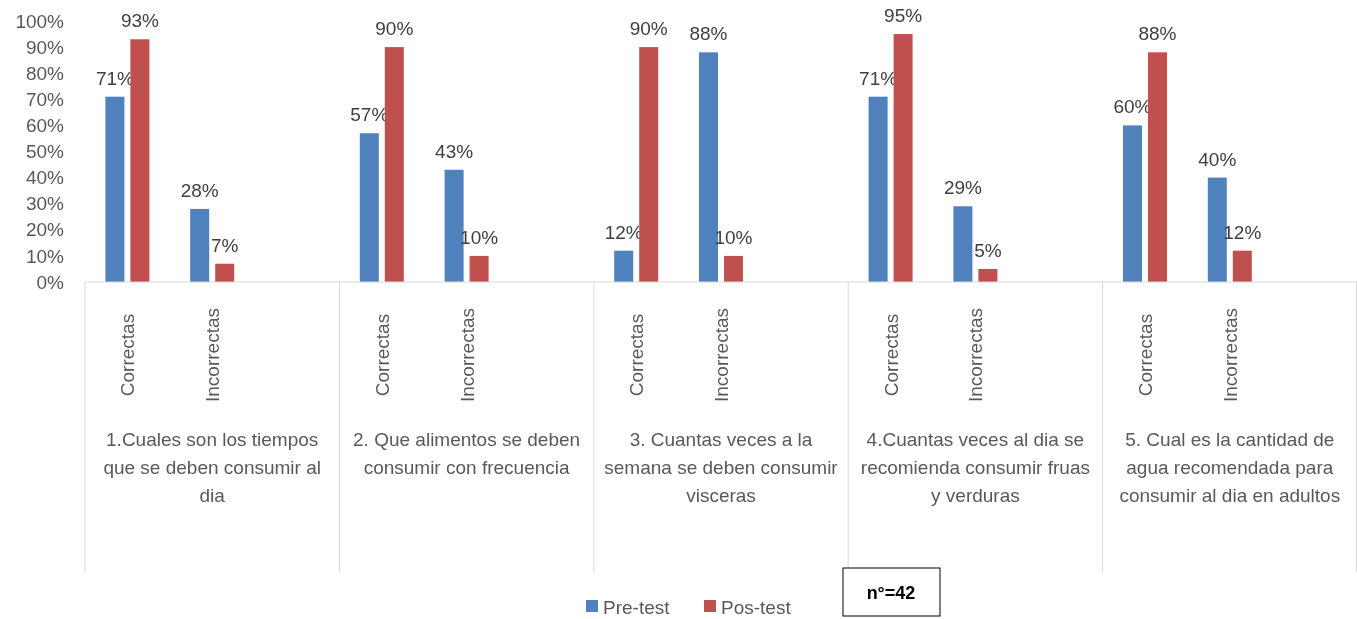 The width and height of the screenshot is (1357, 619). What do you see at coordinates (45, 204) in the screenshot?
I see `y-tick-label: 30%` at bounding box center [45, 204].